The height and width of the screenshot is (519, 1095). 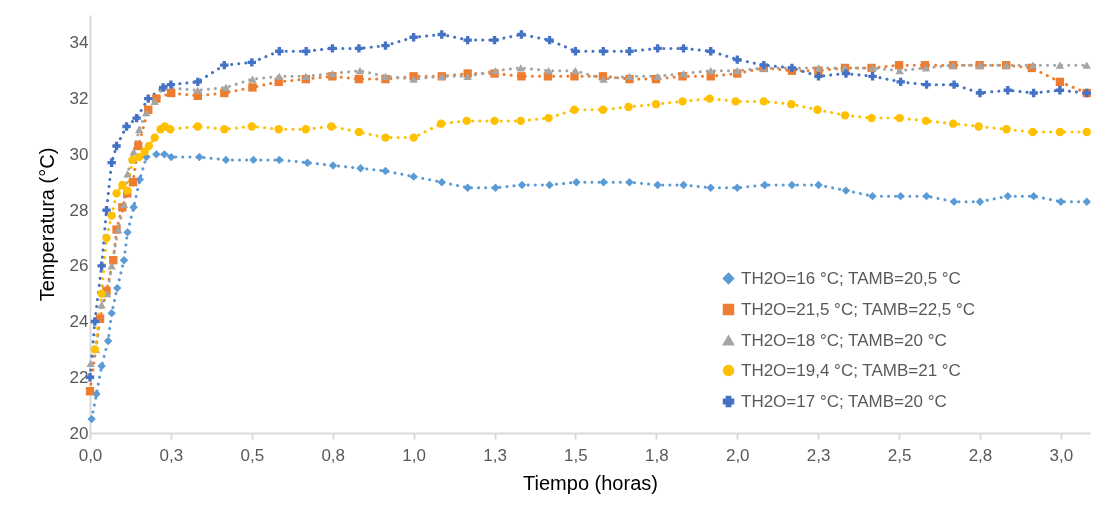 I want to click on y-tick-label: 34, so click(x=79, y=43).